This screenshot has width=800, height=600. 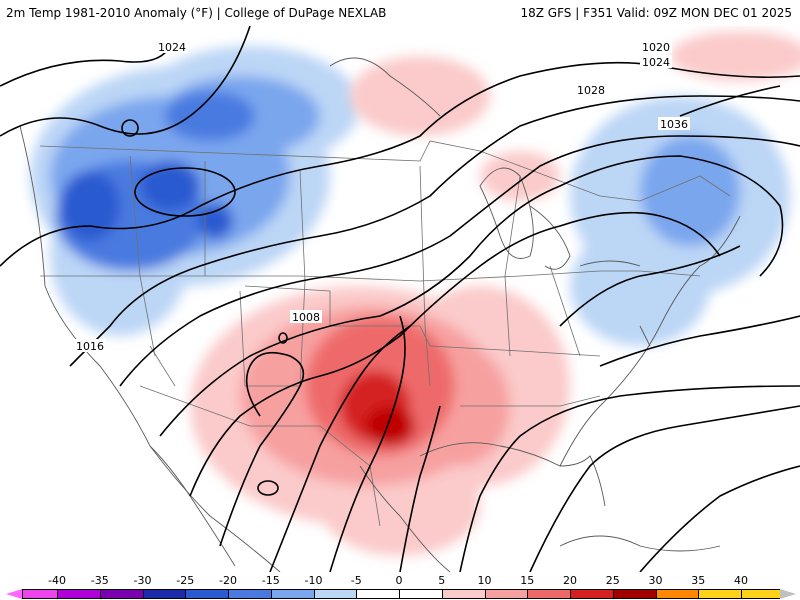 I want to click on isobar-label-1008: 1008, so click(x=306, y=317).